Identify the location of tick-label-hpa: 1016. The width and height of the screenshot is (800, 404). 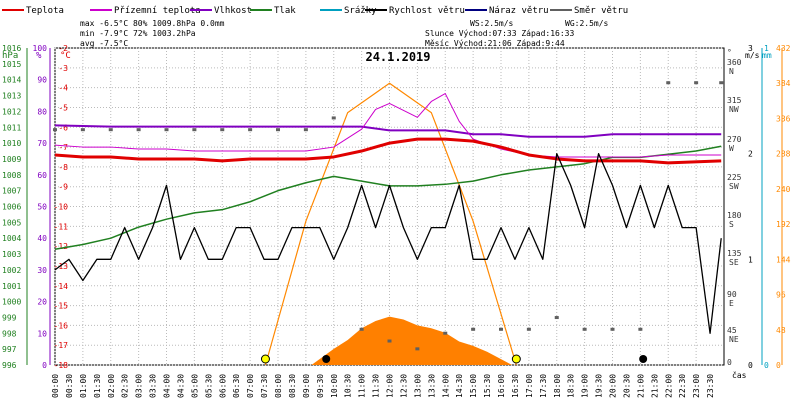
(11, 48).